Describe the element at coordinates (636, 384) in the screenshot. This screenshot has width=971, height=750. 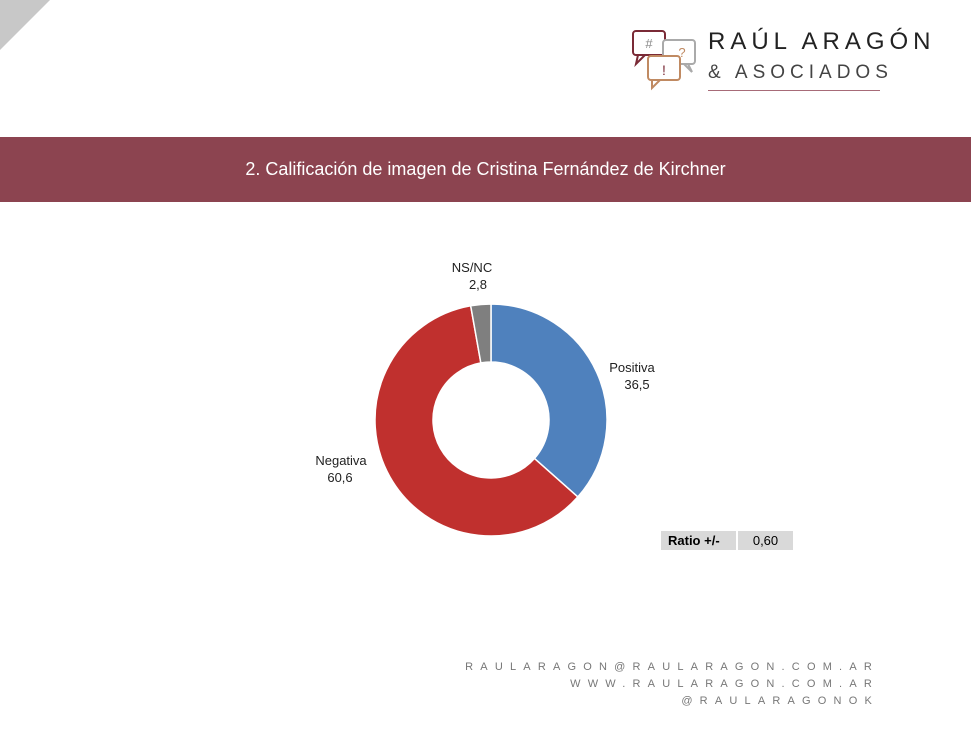
I see `label-positiva-value: 36,5` at that location.